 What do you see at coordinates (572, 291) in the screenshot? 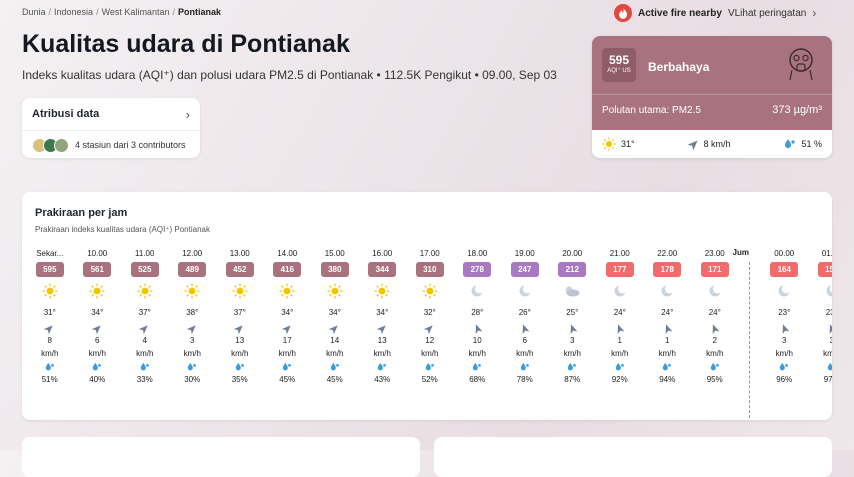
I see `cloud-moon-icon` at bounding box center [572, 291].